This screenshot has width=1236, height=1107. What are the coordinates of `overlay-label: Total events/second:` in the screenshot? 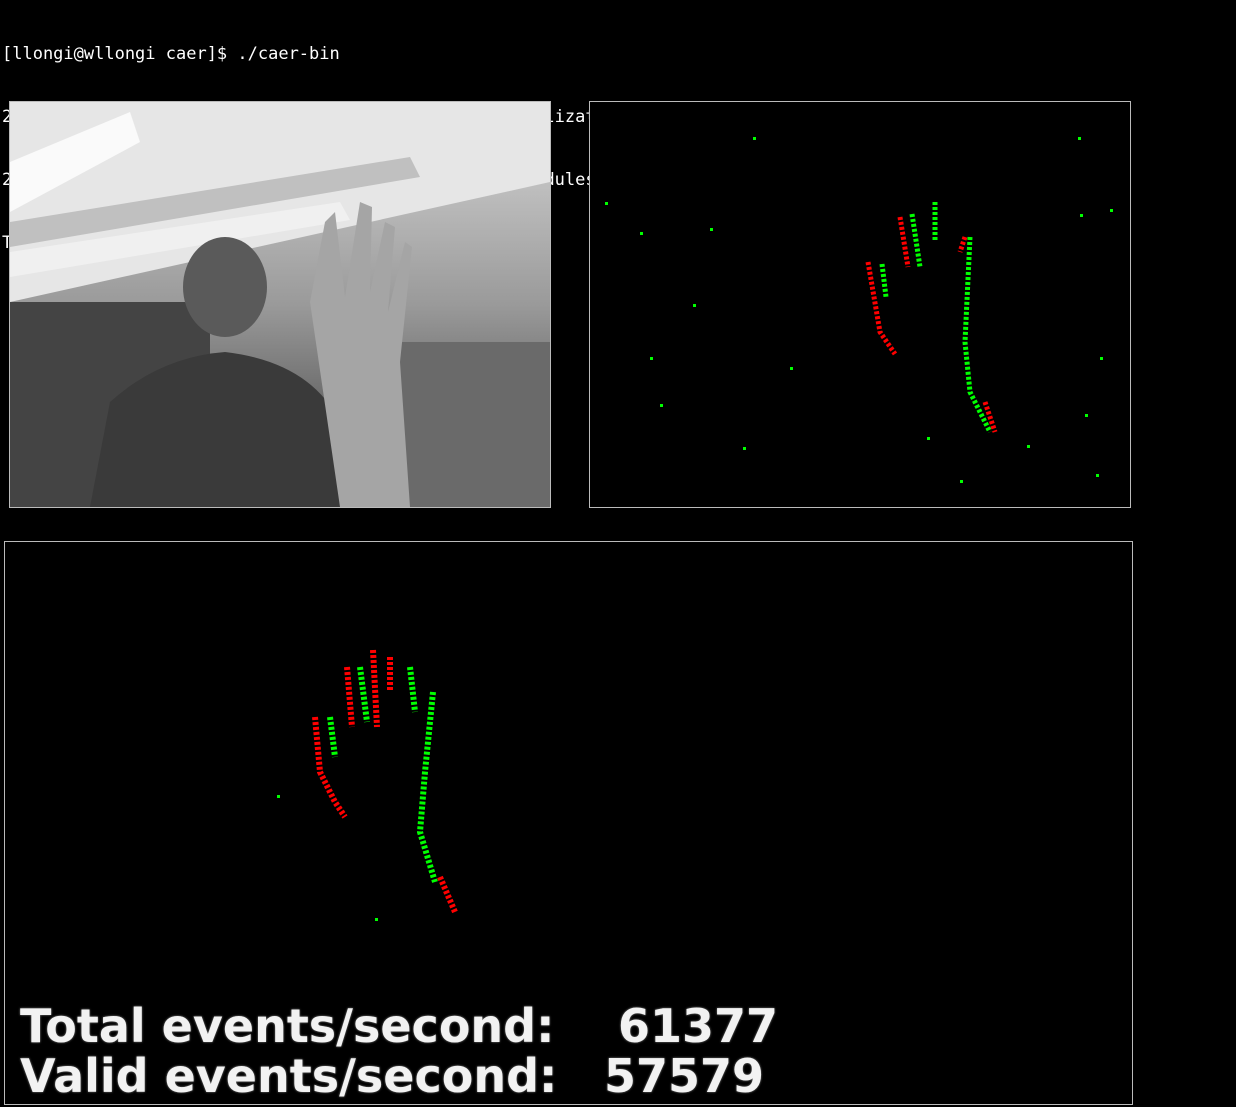 It's located at (287, 1026).